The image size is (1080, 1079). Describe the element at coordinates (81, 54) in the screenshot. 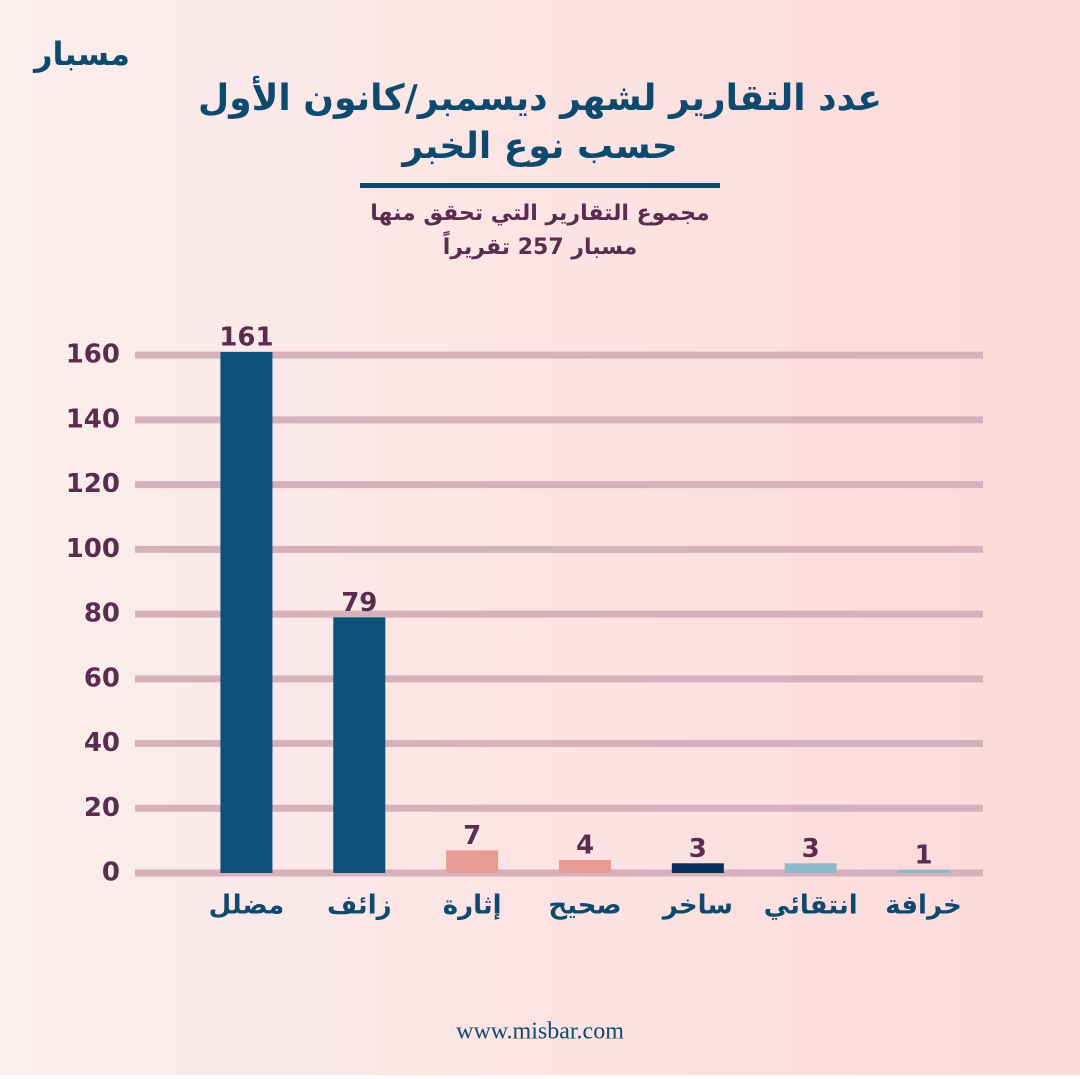

I see `brand-logo: مسبار` at that location.